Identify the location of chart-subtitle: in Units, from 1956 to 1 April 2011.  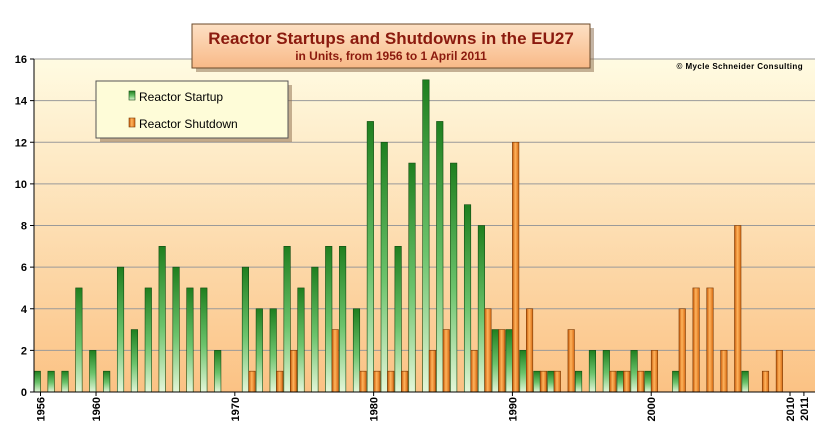
(391, 56).